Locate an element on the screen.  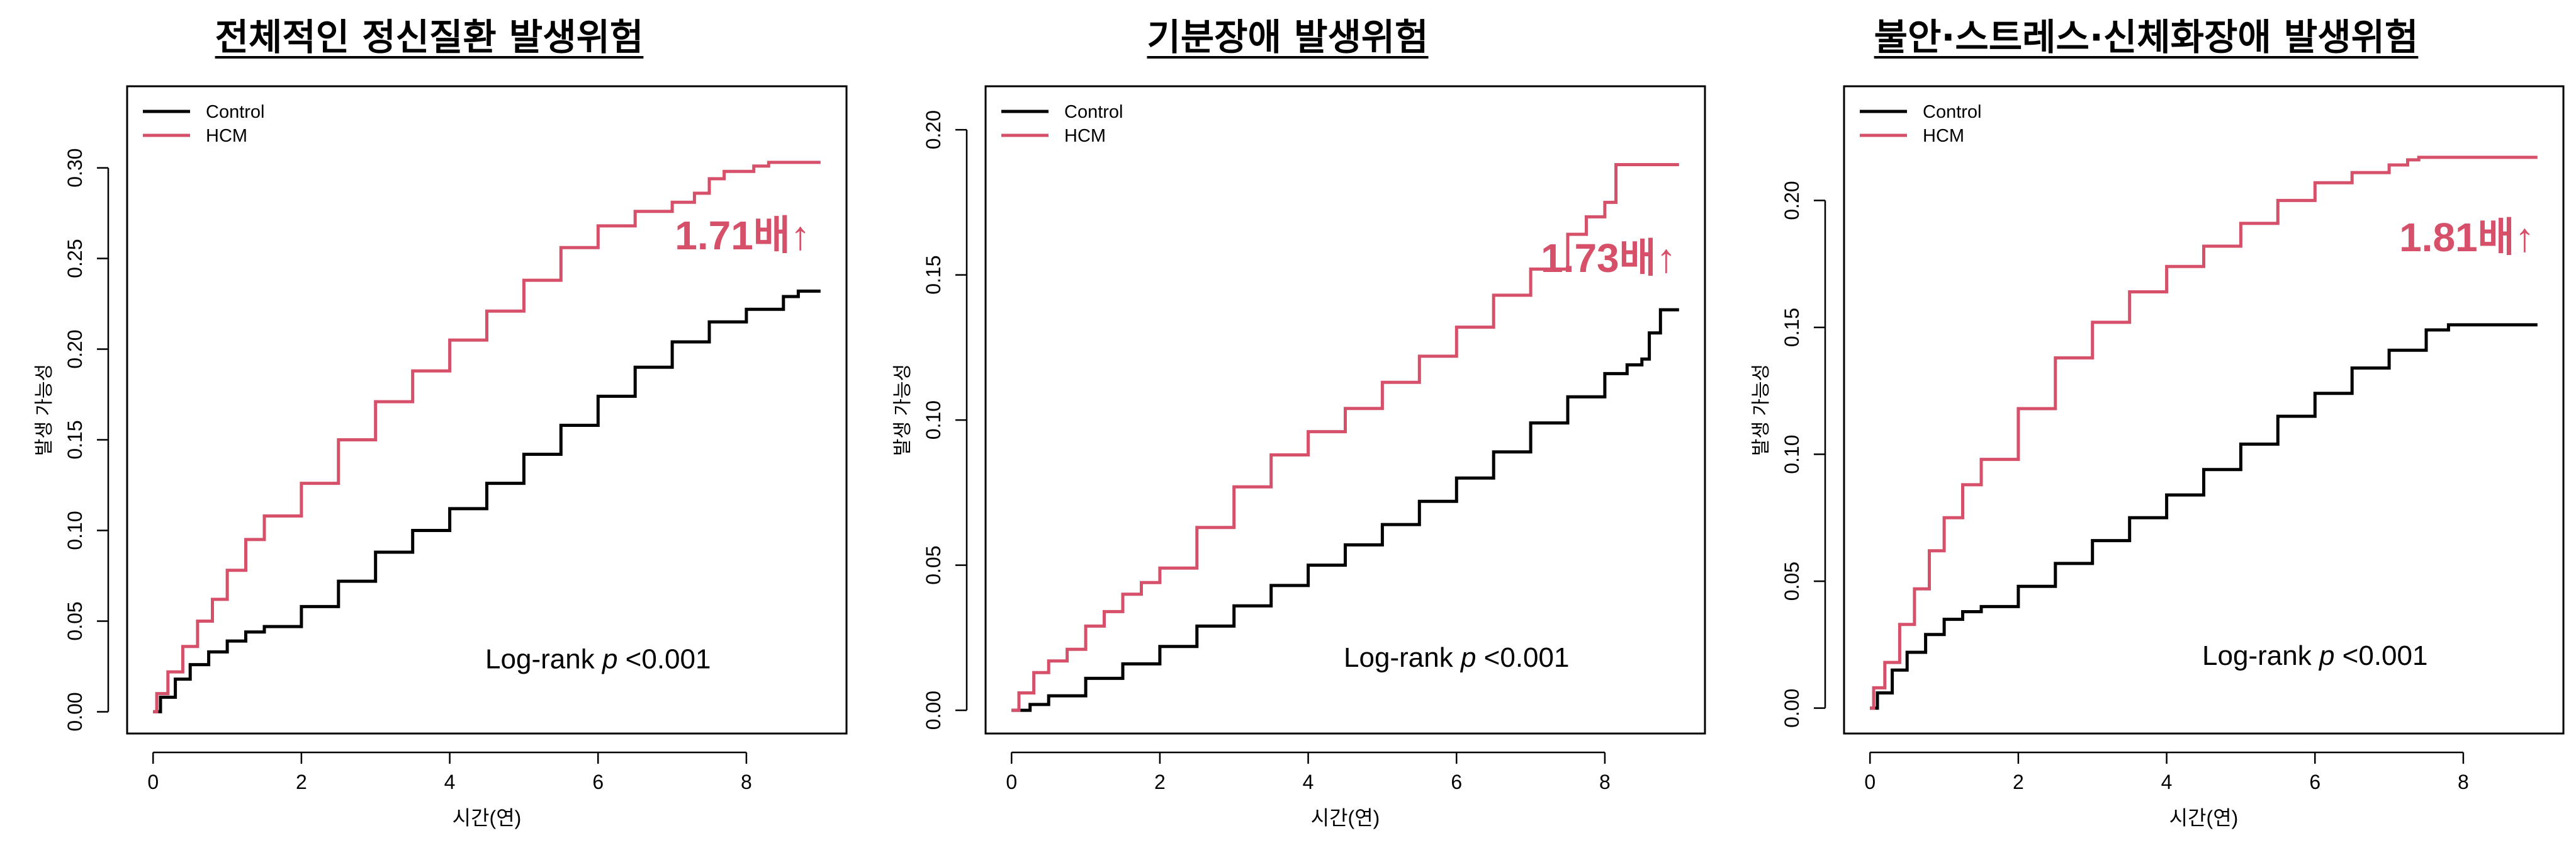
ratio-annotation: 1.81배↑ is located at coordinates (2466, 237).